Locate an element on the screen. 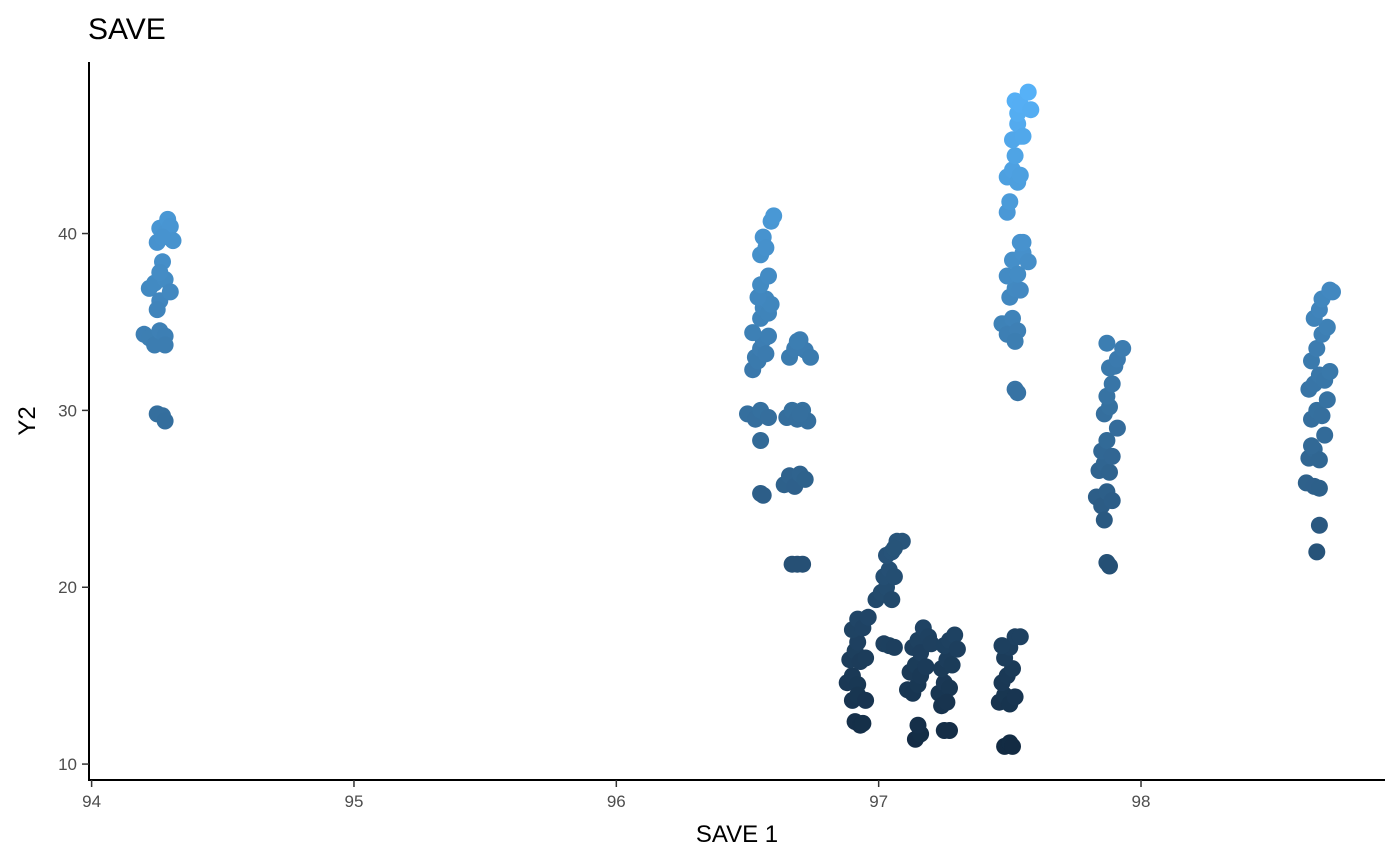 This screenshot has width=1400, height=865. x-tick-label: 97 is located at coordinates (878, 801).